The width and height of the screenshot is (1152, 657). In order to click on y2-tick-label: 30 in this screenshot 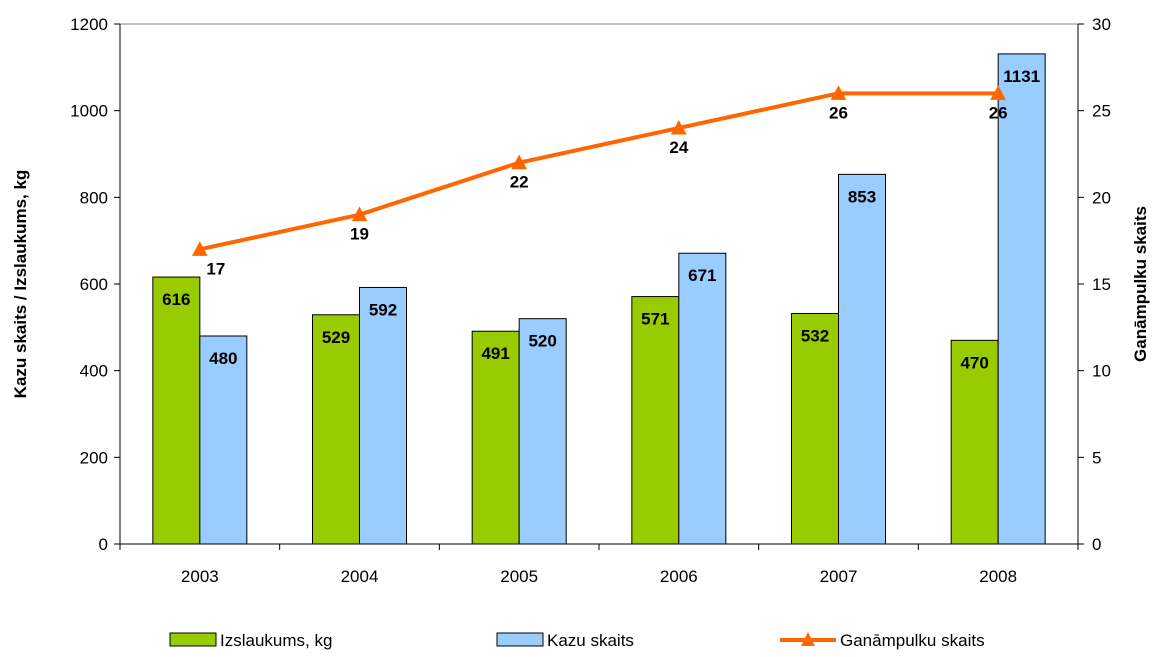, I will do `click(1101, 24)`.